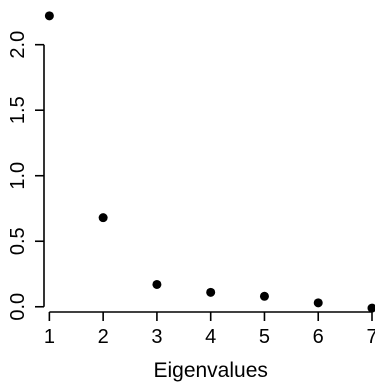  What do you see at coordinates (18, 45) in the screenshot?
I see `y-tick-label-2.0: 2.0` at bounding box center [18, 45].